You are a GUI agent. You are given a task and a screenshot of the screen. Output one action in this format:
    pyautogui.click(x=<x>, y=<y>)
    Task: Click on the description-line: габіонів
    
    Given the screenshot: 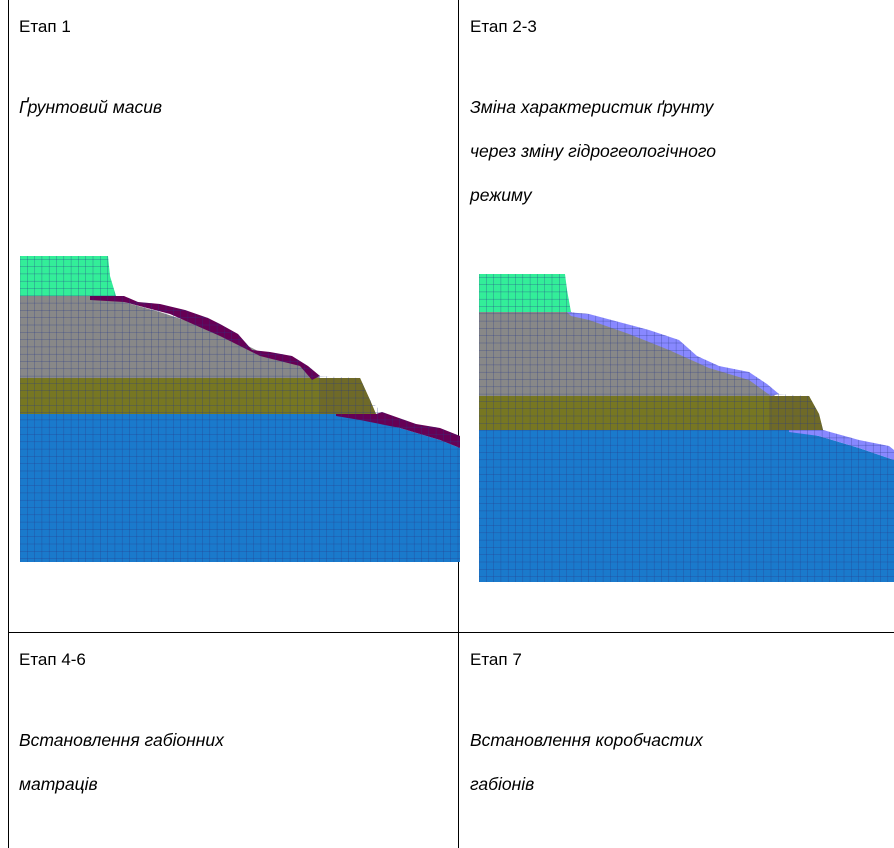 What is the action you would take?
    pyautogui.click(x=502, y=784)
    